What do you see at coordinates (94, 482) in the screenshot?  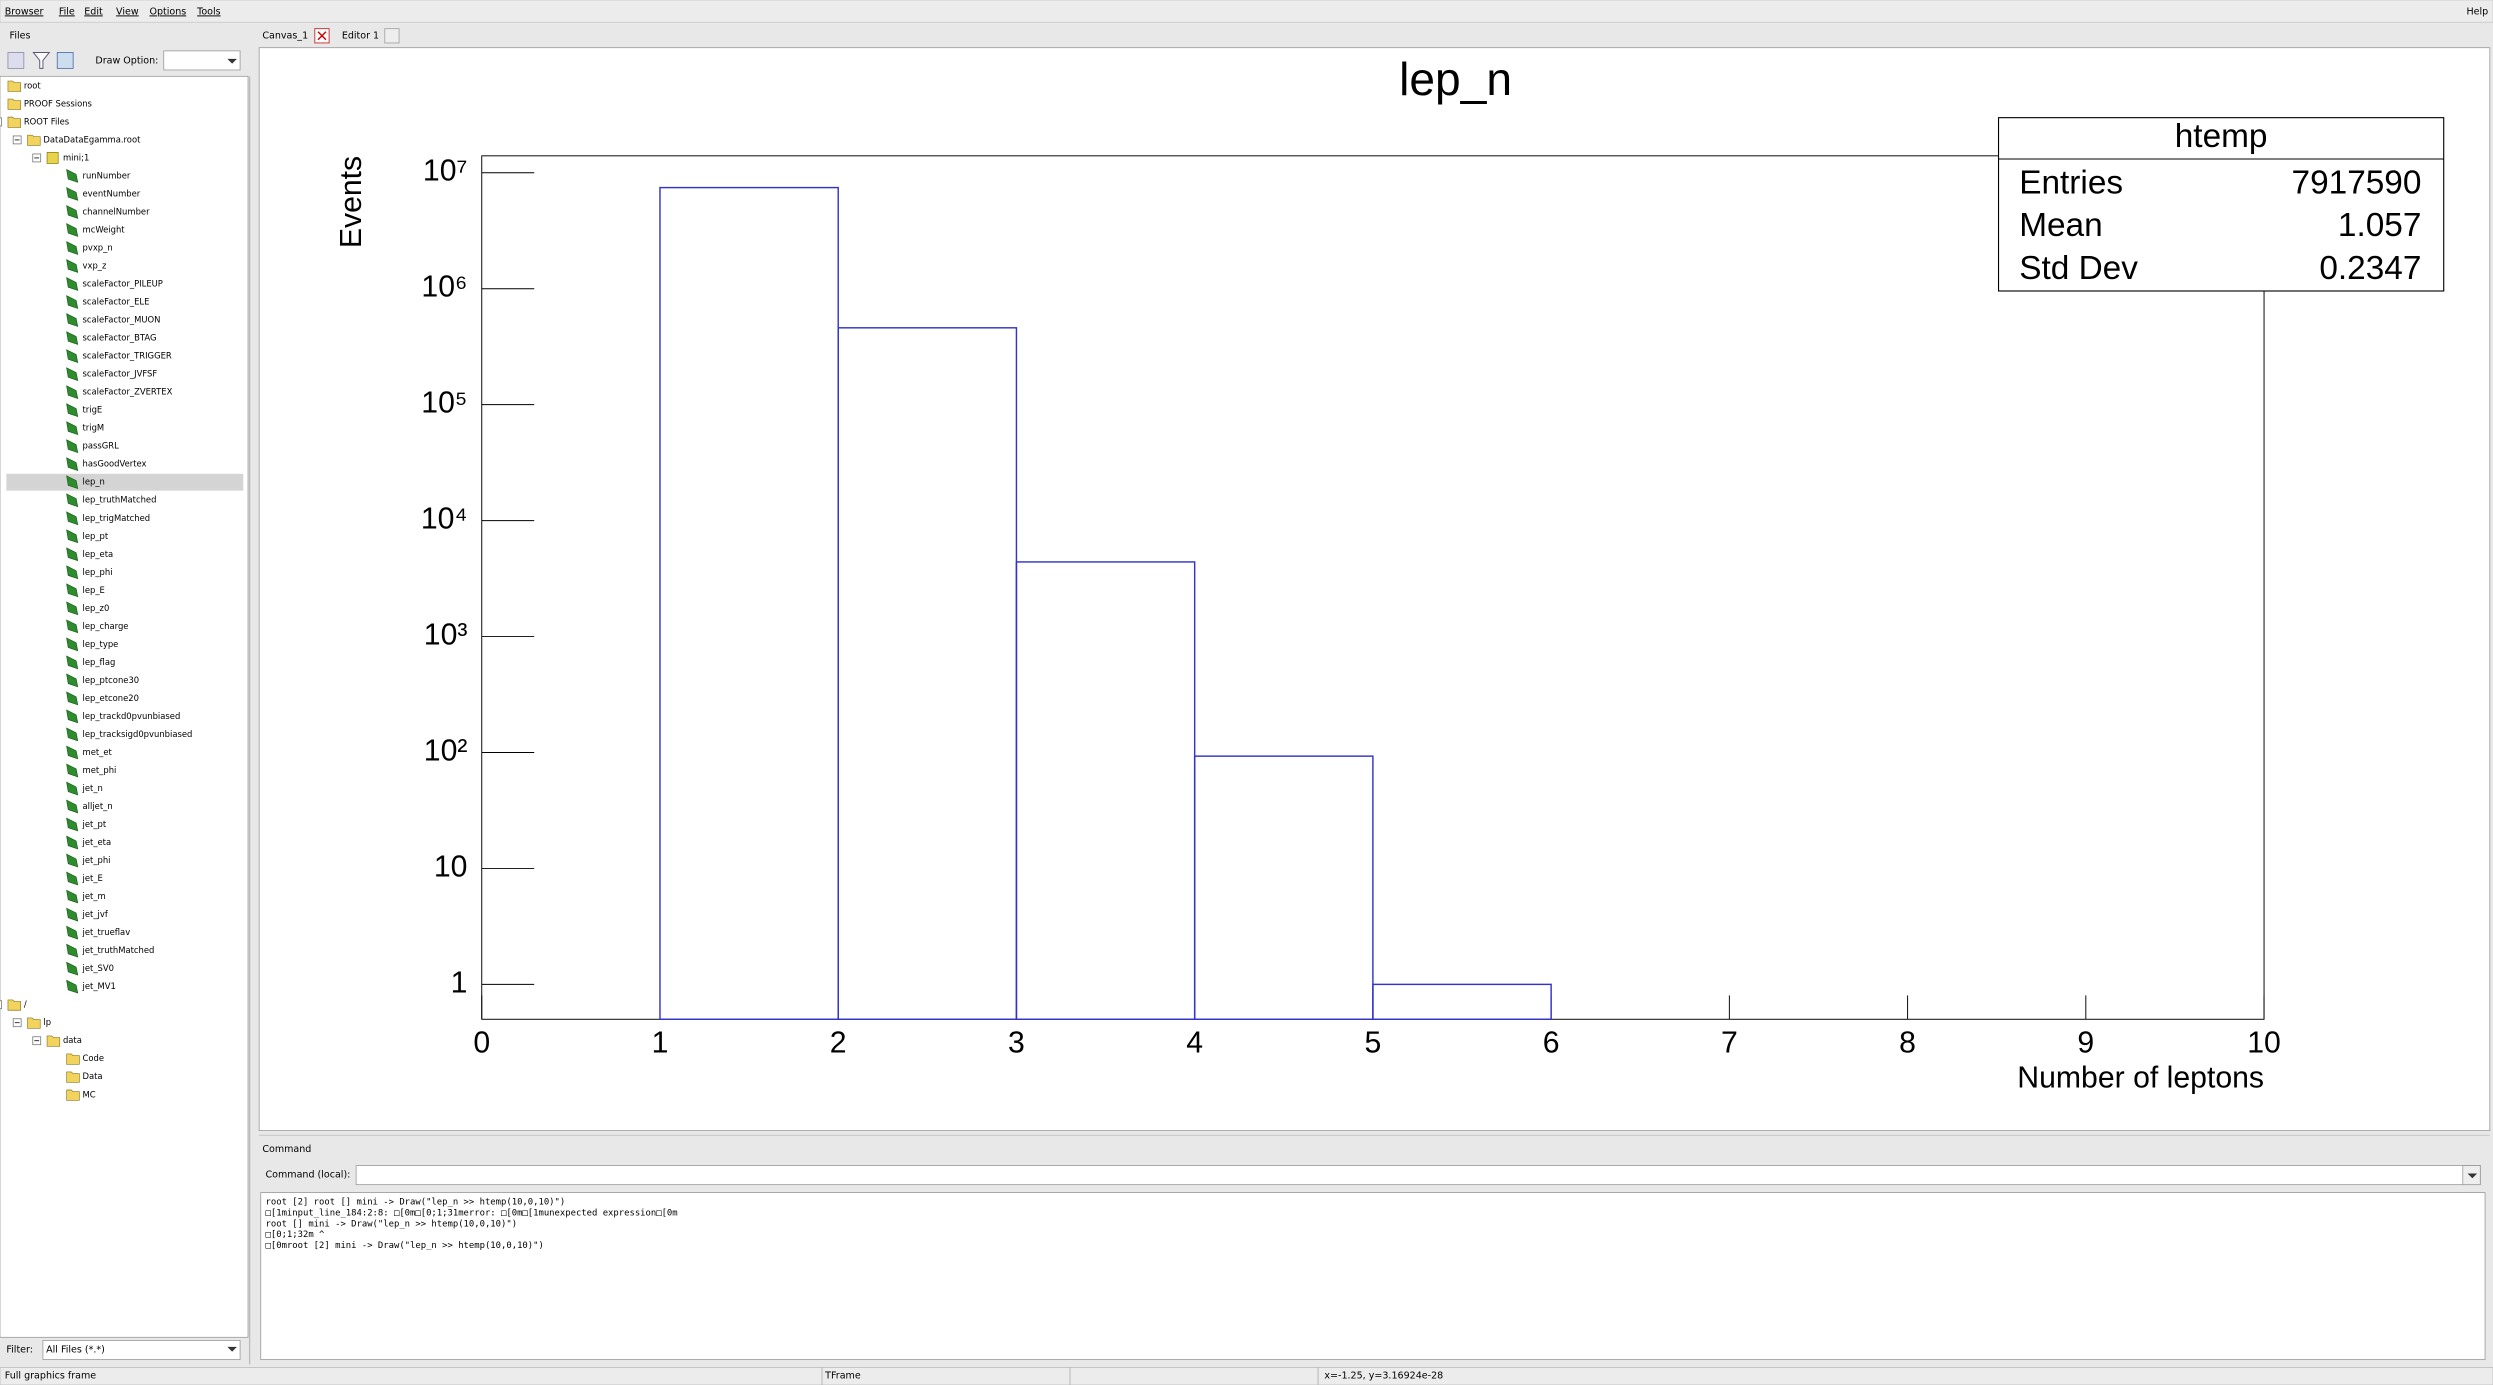 I see `tree-item: lep_n` at bounding box center [94, 482].